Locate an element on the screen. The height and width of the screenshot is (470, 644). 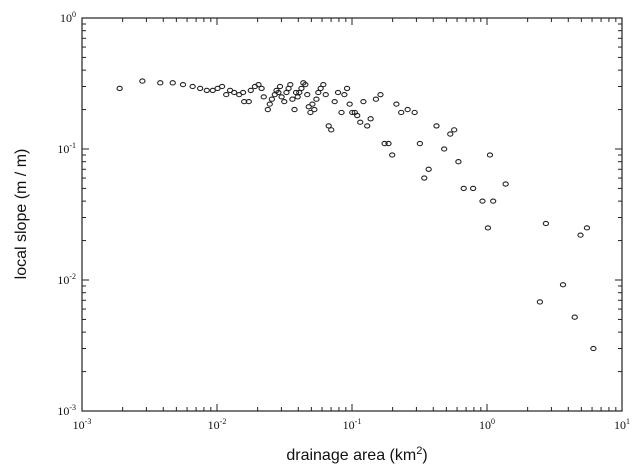
x-tick-label: 10⁰ is located at coordinates (487, 424).